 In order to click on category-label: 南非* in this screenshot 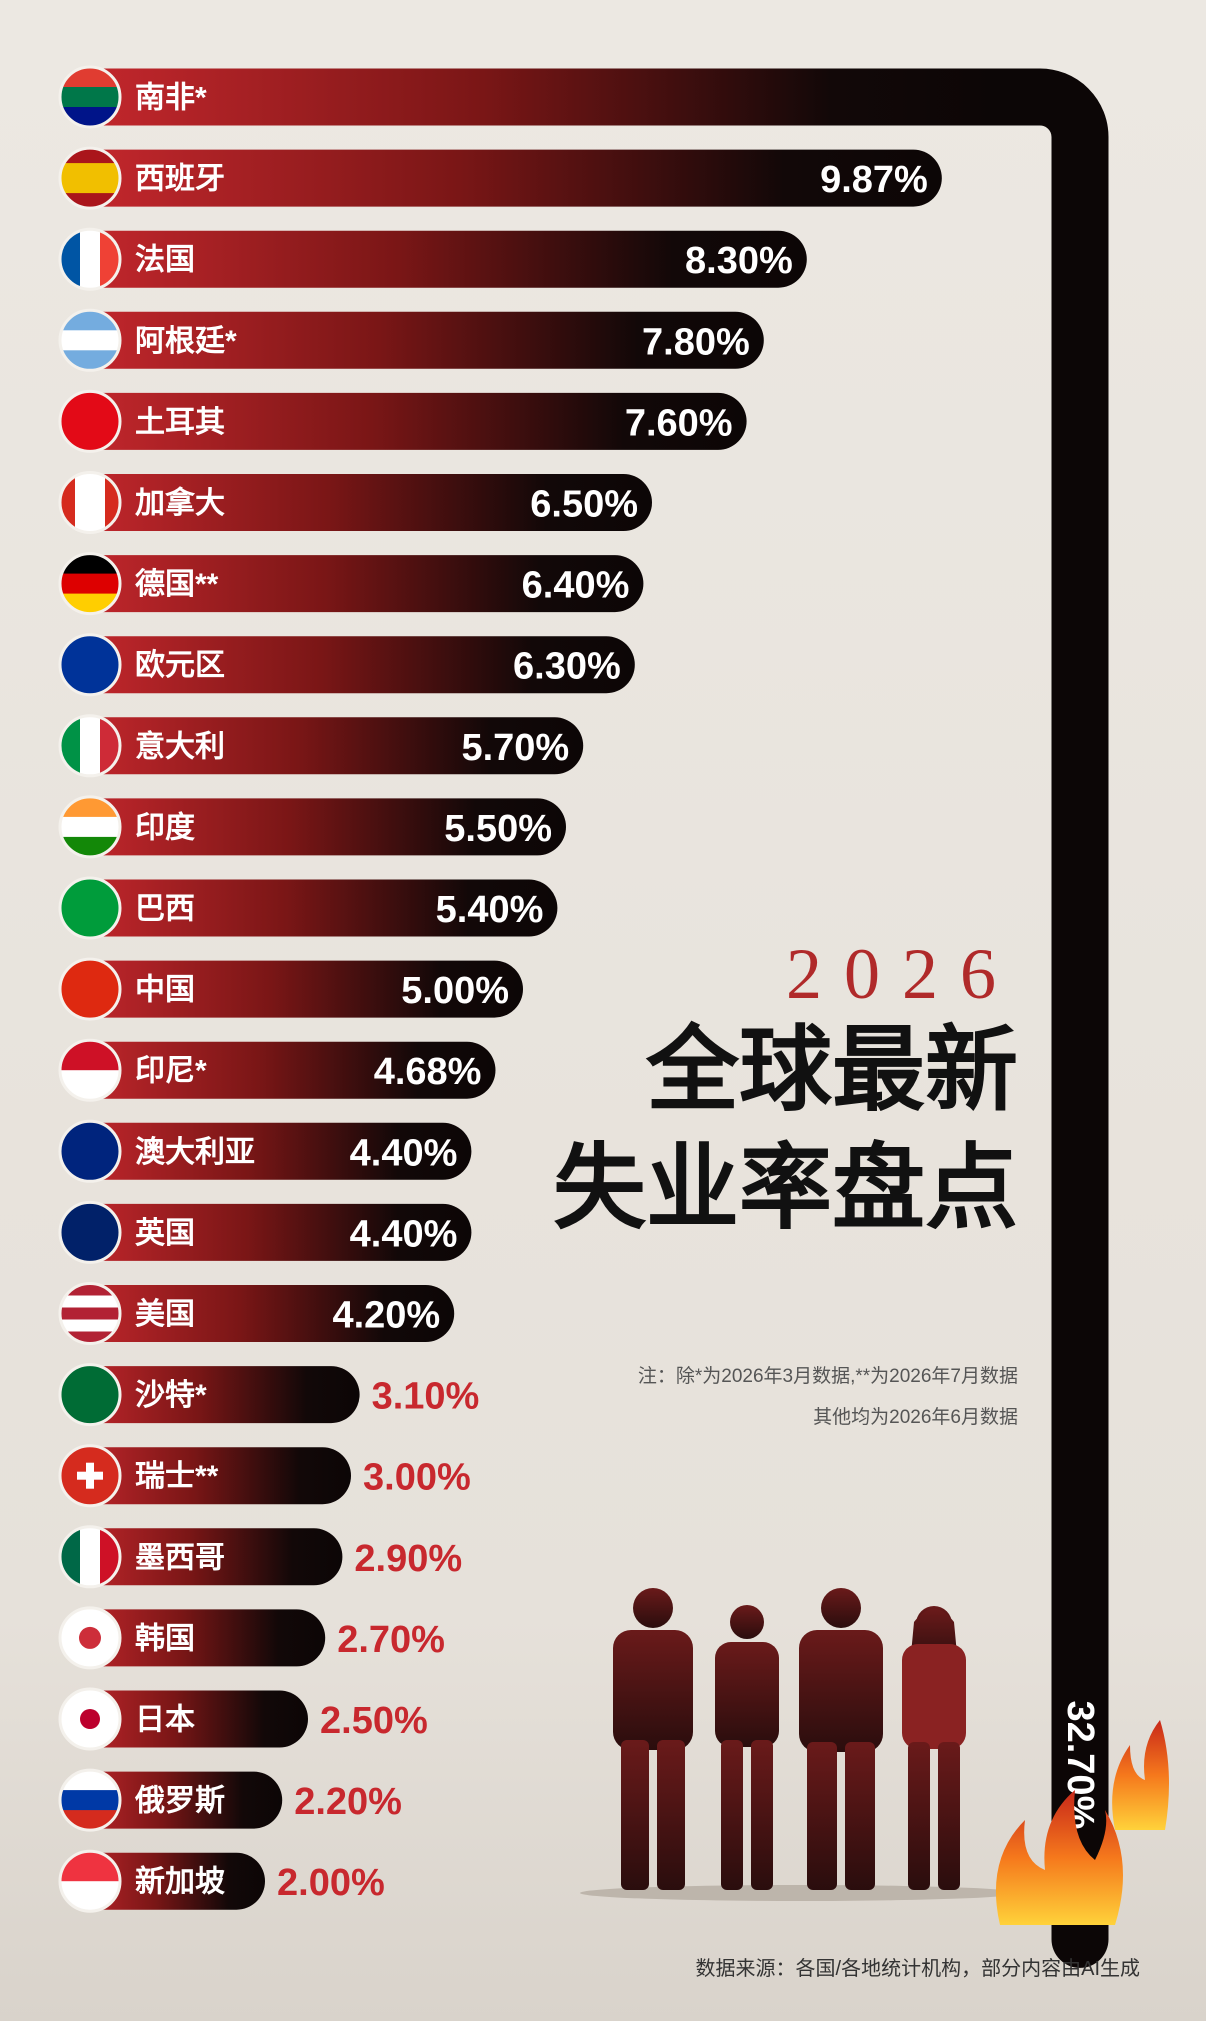, I will do `click(171, 98)`.